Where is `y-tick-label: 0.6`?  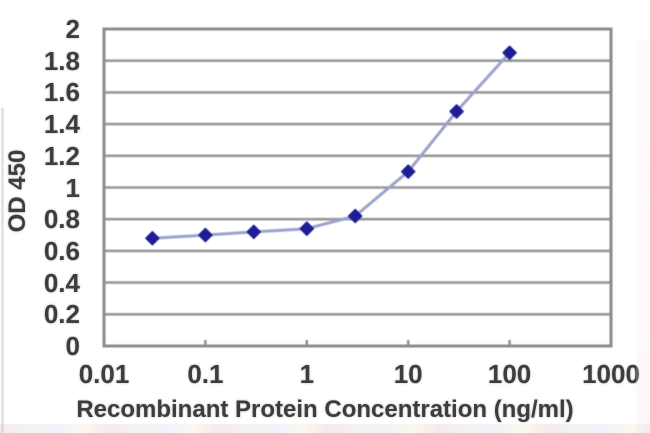 y-tick-label: 0.6 is located at coordinates (61, 250).